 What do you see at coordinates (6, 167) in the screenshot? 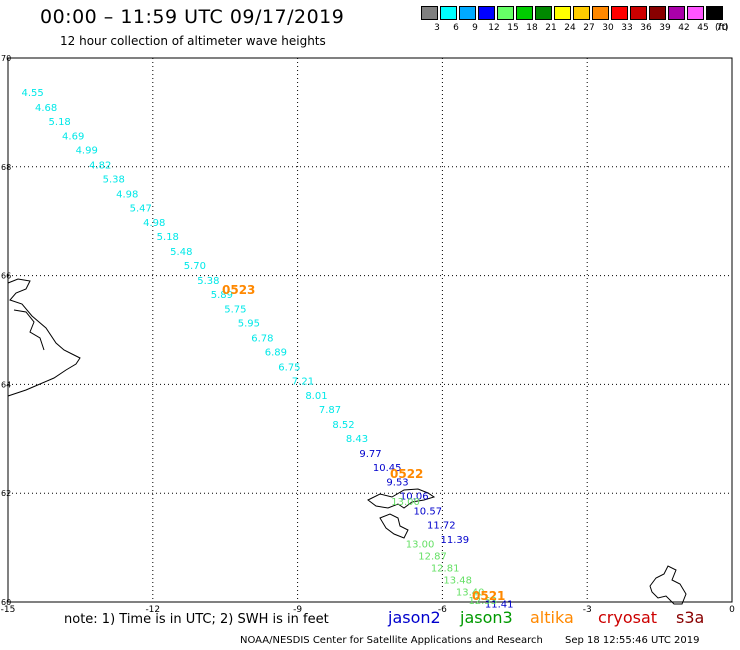
I see `lat-tick-label: 68` at bounding box center [6, 167].